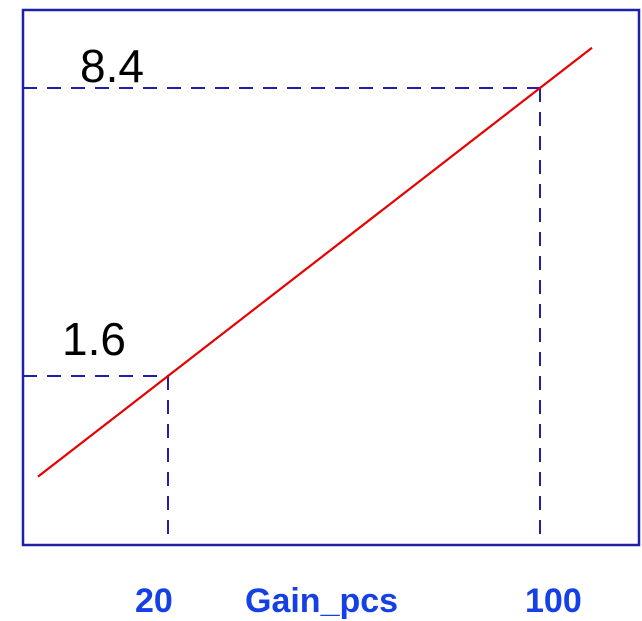  What do you see at coordinates (321, 601) in the screenshot?
I see `x-axis-title: Gain_pcs` at bounding box center [321, 601].